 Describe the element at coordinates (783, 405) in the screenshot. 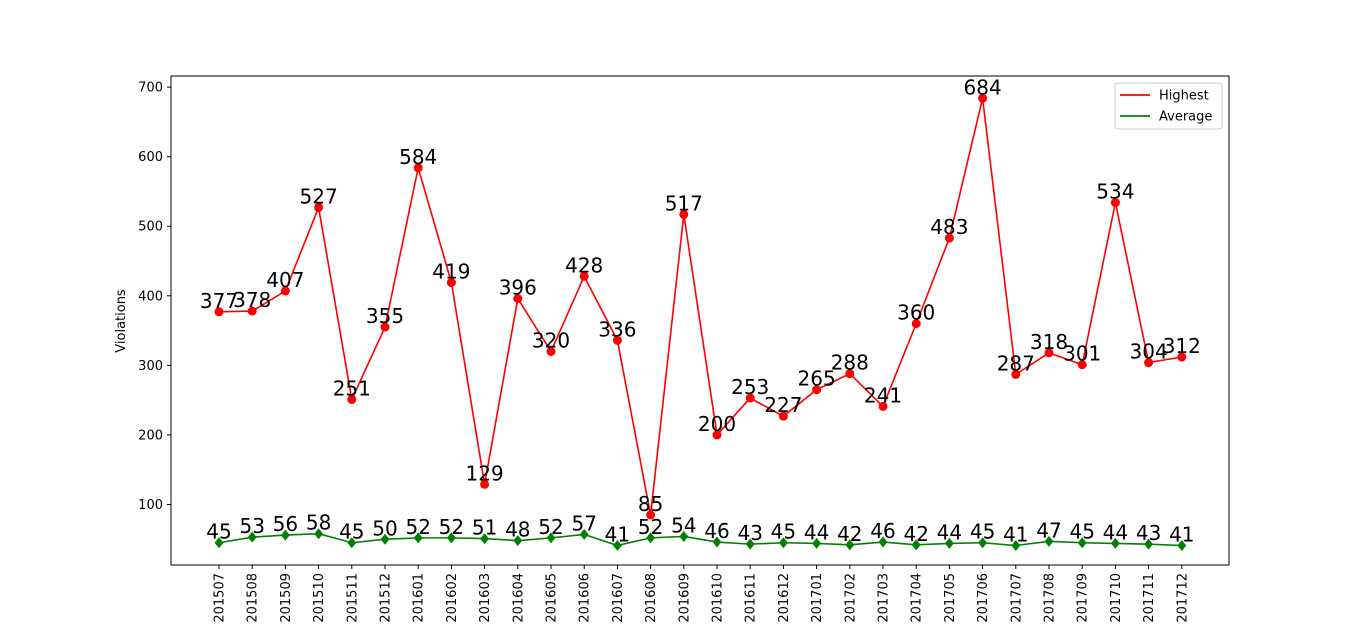

I see `data-label: 227` at that location.